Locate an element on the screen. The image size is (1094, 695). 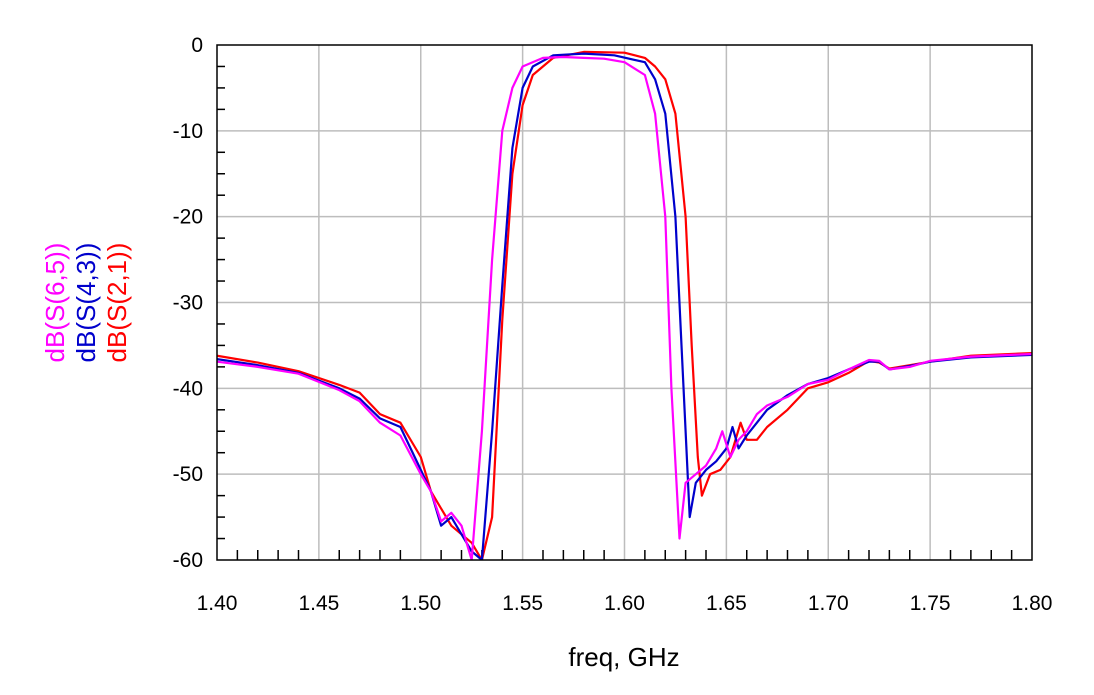
x-tick-labels: 1.40 1.45 1.50 1.55 1.60 1.65 1.70 1.75 1.80 is located at coordinates (625, 603).